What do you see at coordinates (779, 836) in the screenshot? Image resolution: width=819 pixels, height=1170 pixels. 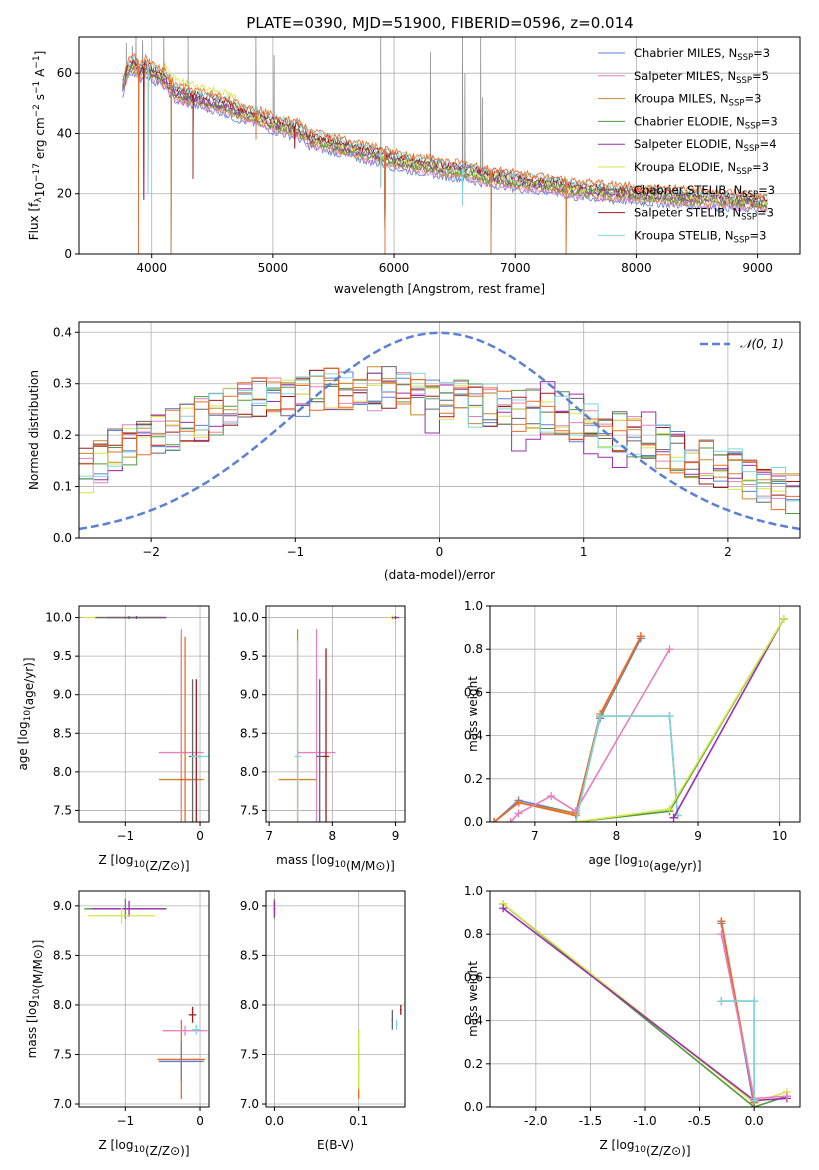 I see `x-tick-label: 10` at bounding box center [779, 836].